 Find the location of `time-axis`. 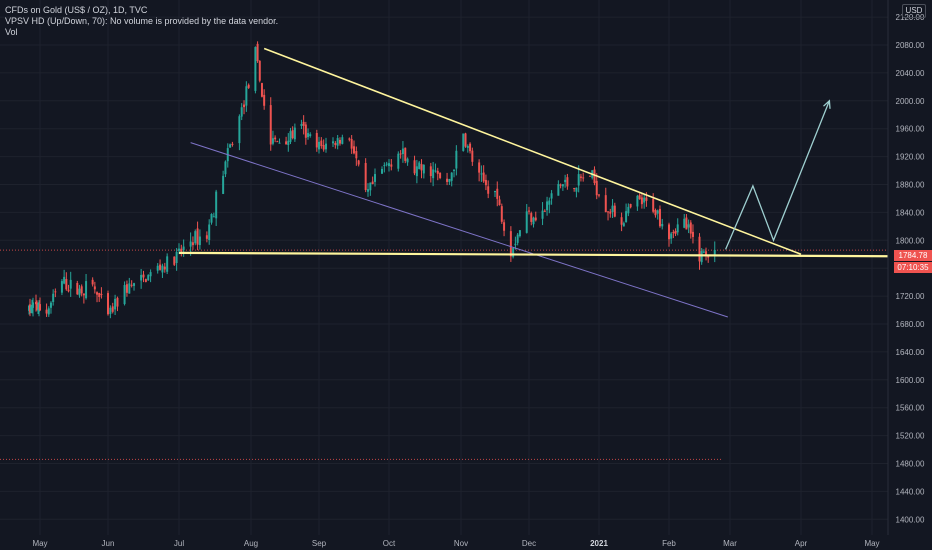

time-axis is located at coordinates (466, 542).